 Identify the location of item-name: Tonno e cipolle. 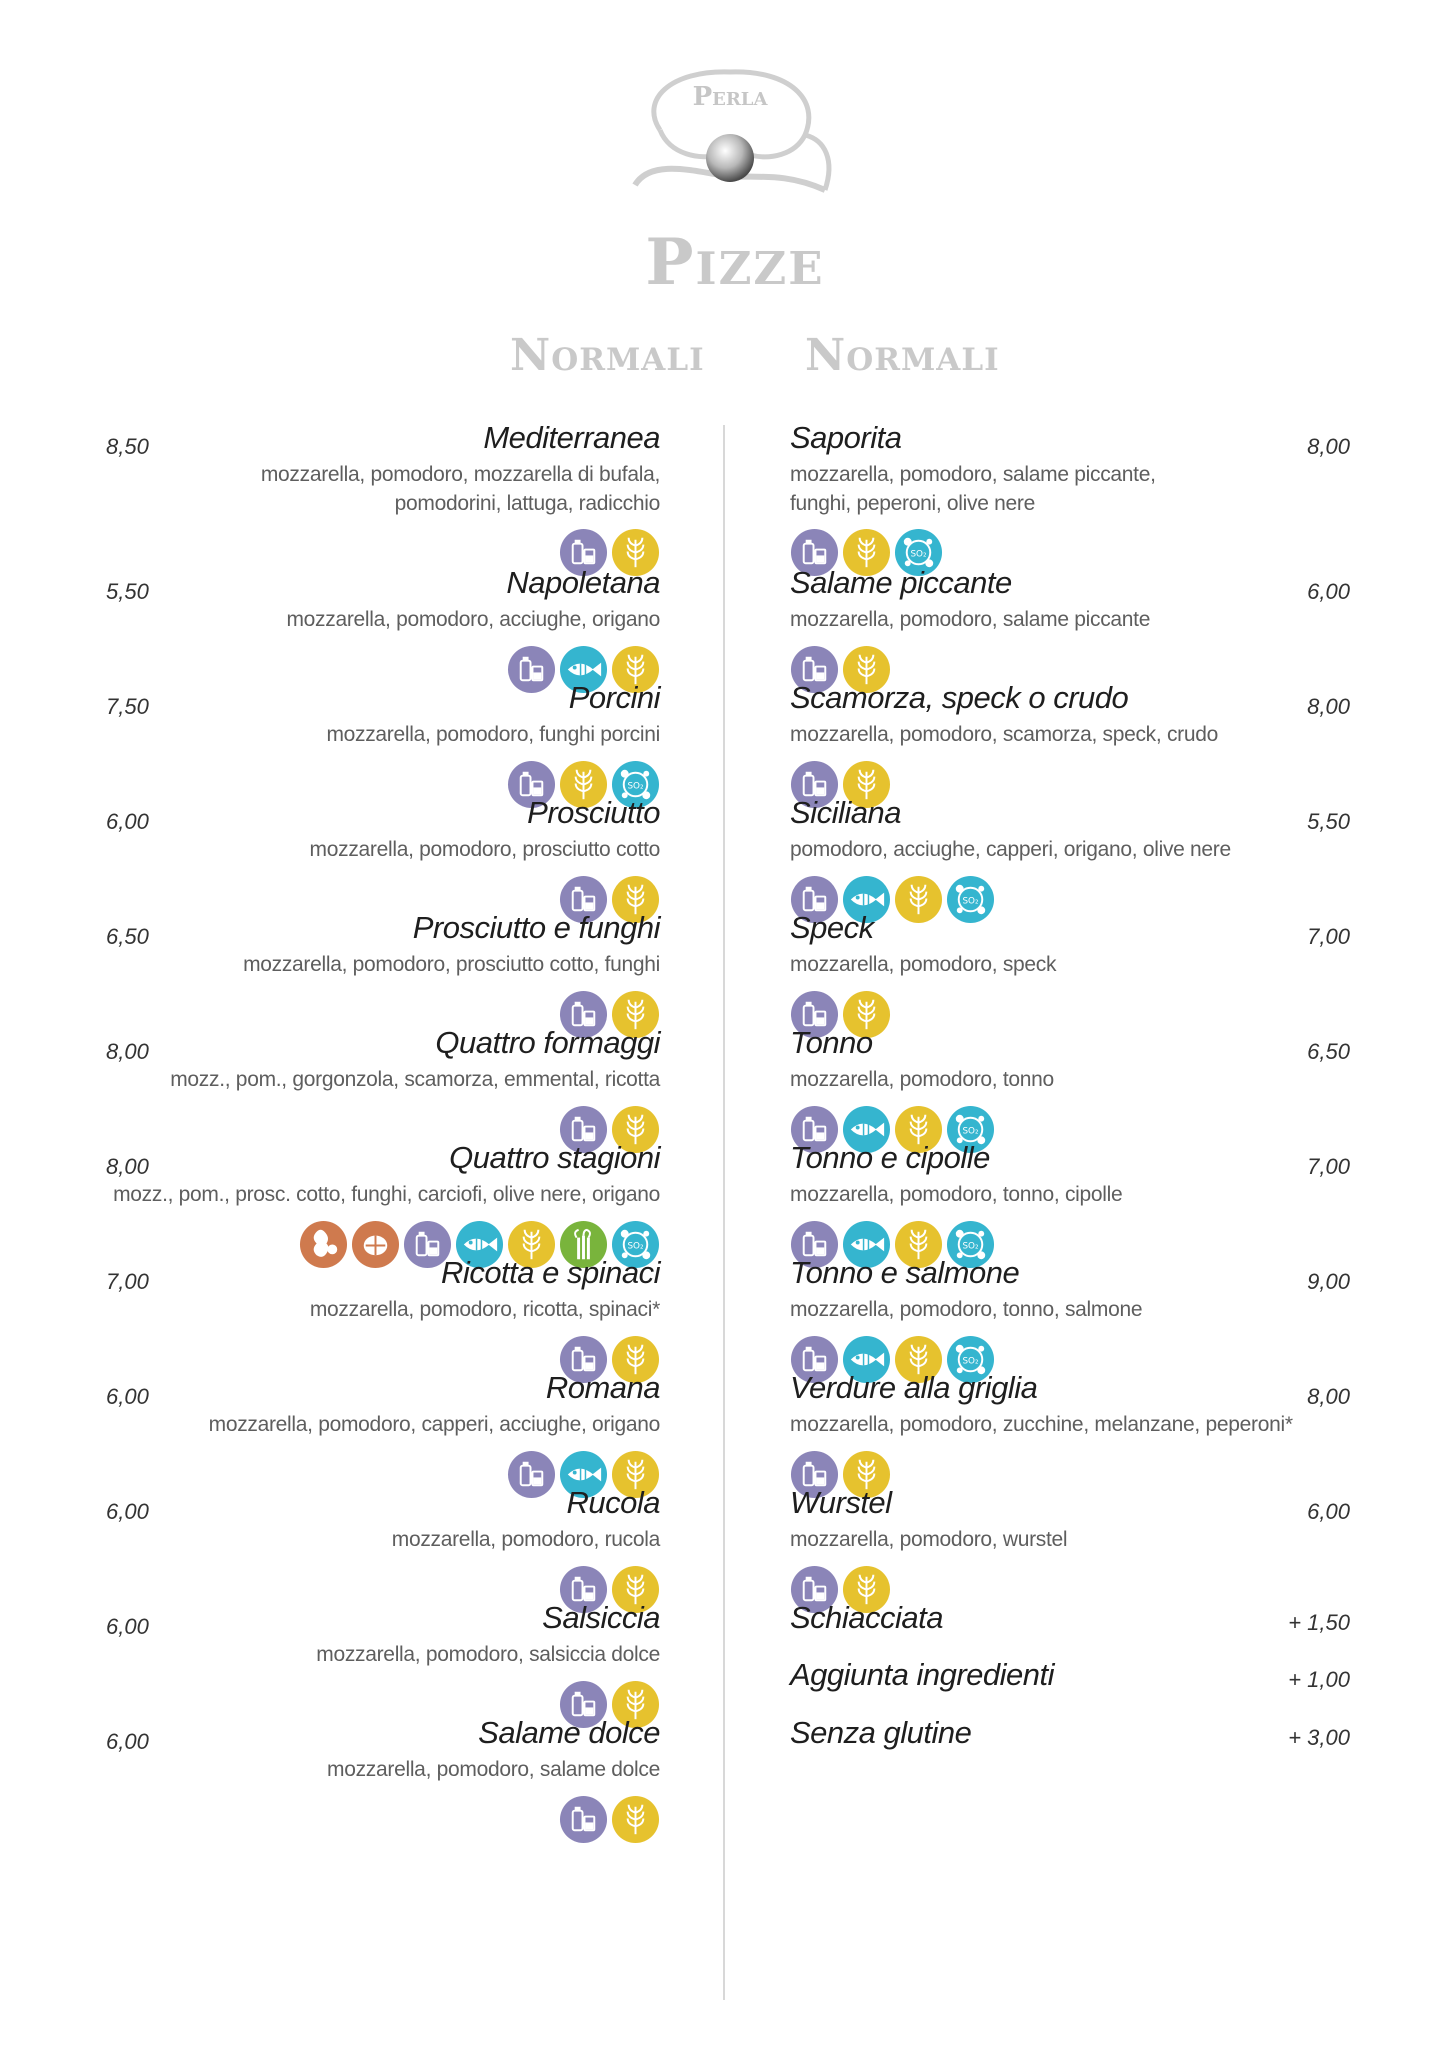
(890, 1157).